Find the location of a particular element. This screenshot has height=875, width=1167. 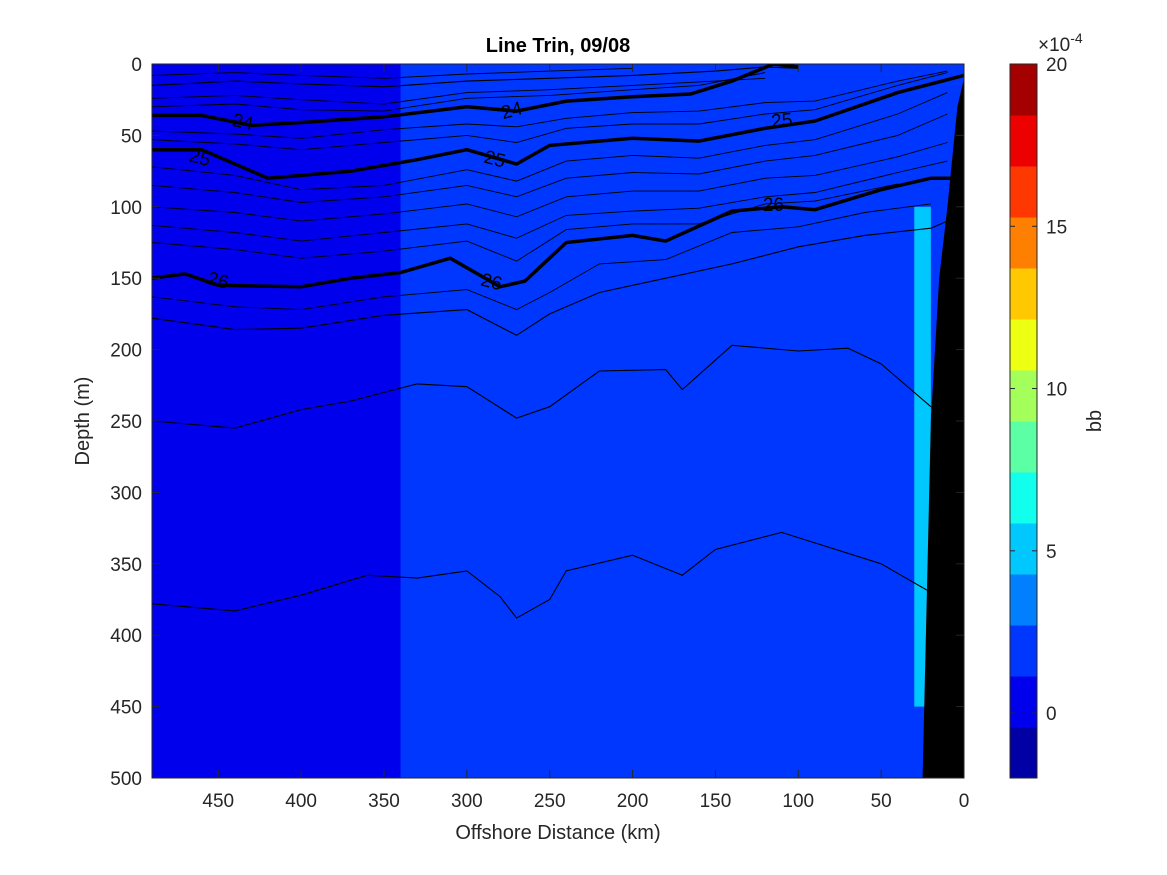

colorbar: 0 5 10 15 20 is located at coordinates (1038, 417).